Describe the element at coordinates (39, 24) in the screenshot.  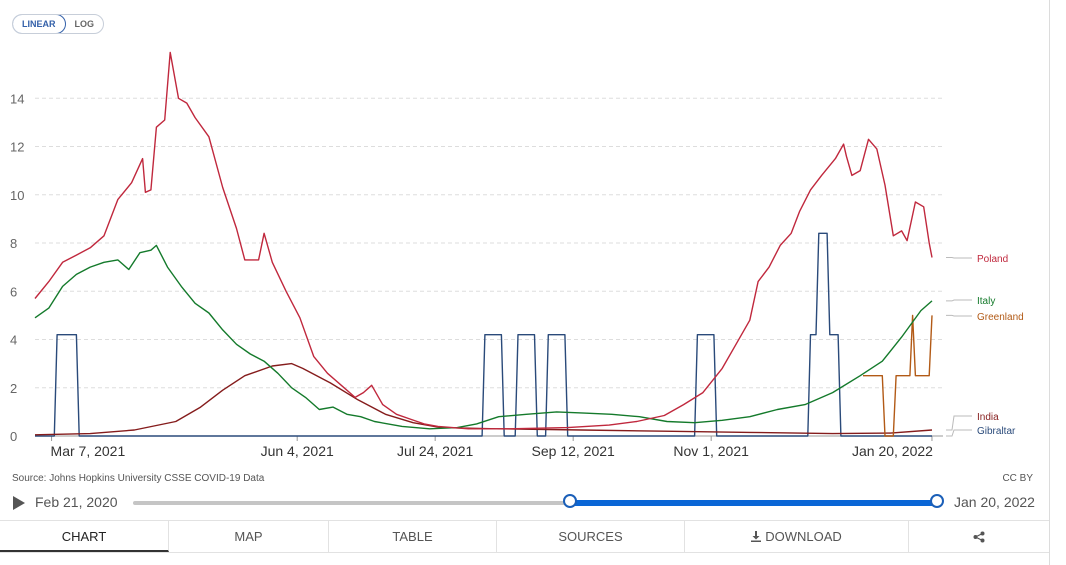
I see `linear-scale-button: LINEAR` at that location.